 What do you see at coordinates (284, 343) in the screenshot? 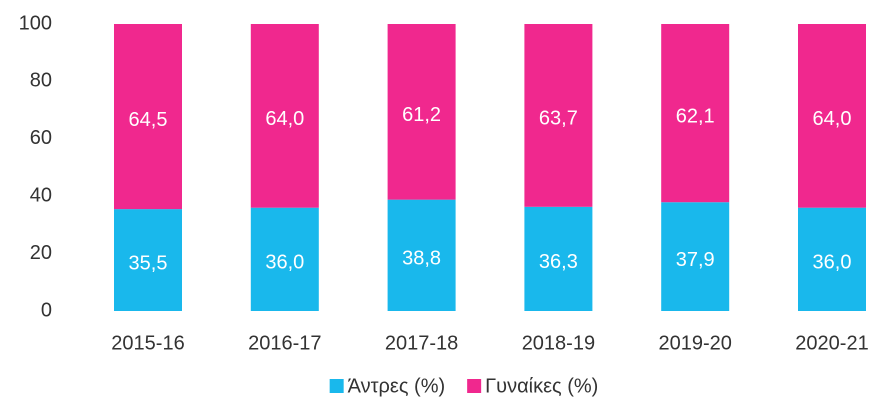
I see `x-tick-label: 2016-17` at bounding box center [284, 343].